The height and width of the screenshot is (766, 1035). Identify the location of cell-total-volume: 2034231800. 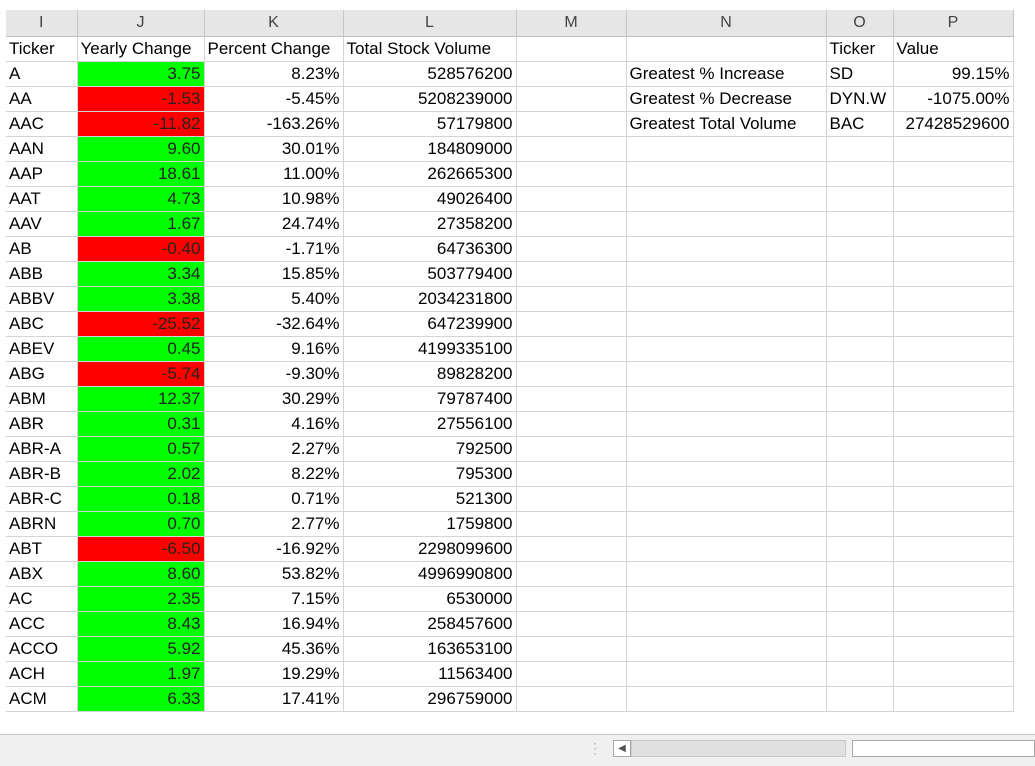
(430, 299).